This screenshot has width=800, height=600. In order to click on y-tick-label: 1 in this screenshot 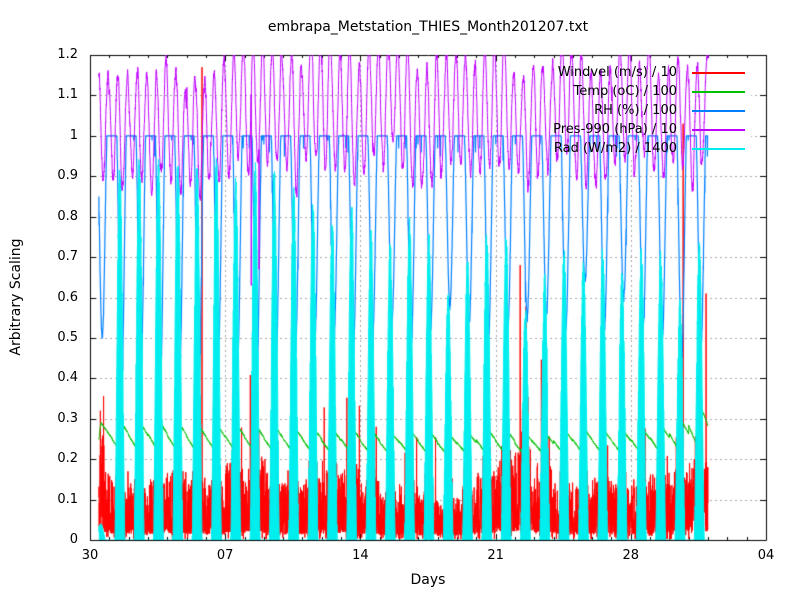, I will do `click(73, 135)`.